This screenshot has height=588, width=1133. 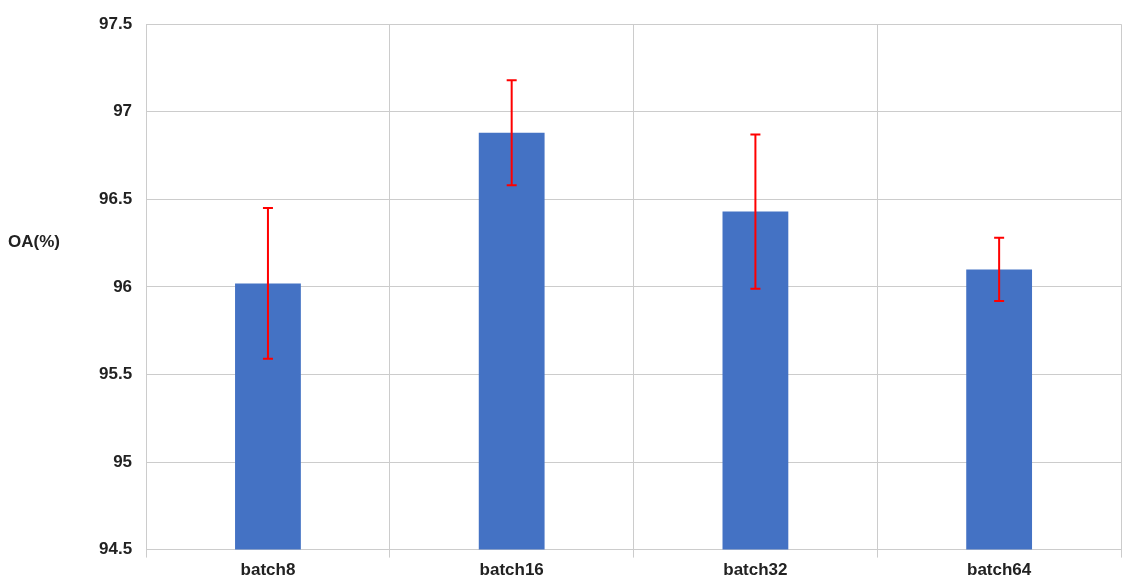 I want to click on x-tick-label: batch16, so click(x=511, y=570).